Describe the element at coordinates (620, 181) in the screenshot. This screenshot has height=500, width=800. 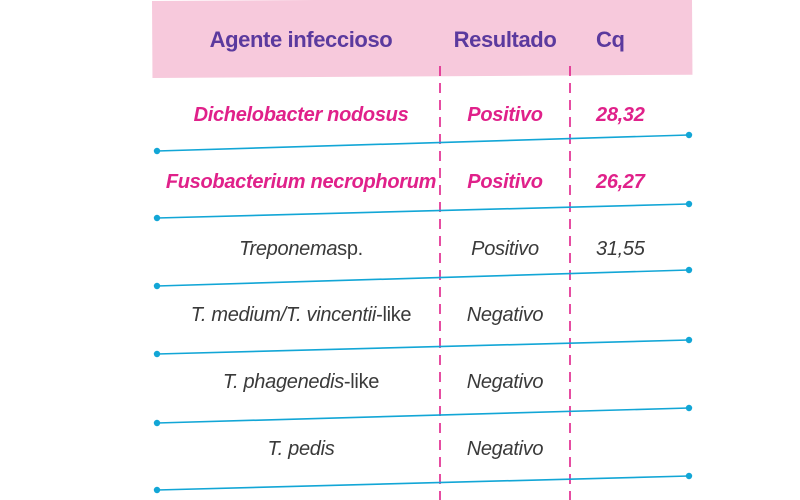
I see `row-2-cq: 26,27` at that location.